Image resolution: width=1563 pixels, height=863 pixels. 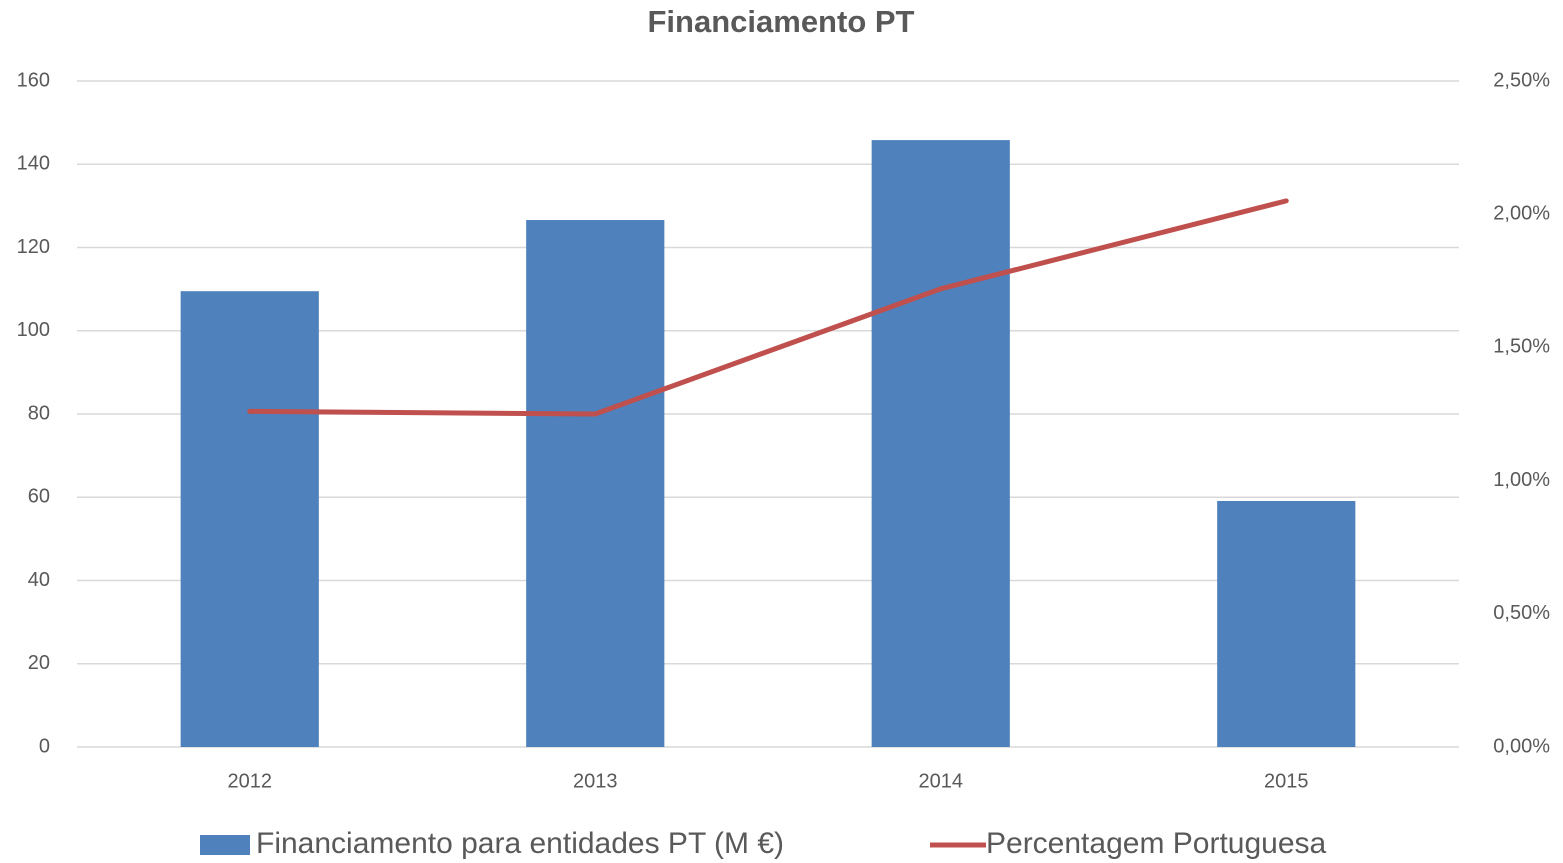 I want to click on y-tick-label: 20, so click(x=39, y=663).